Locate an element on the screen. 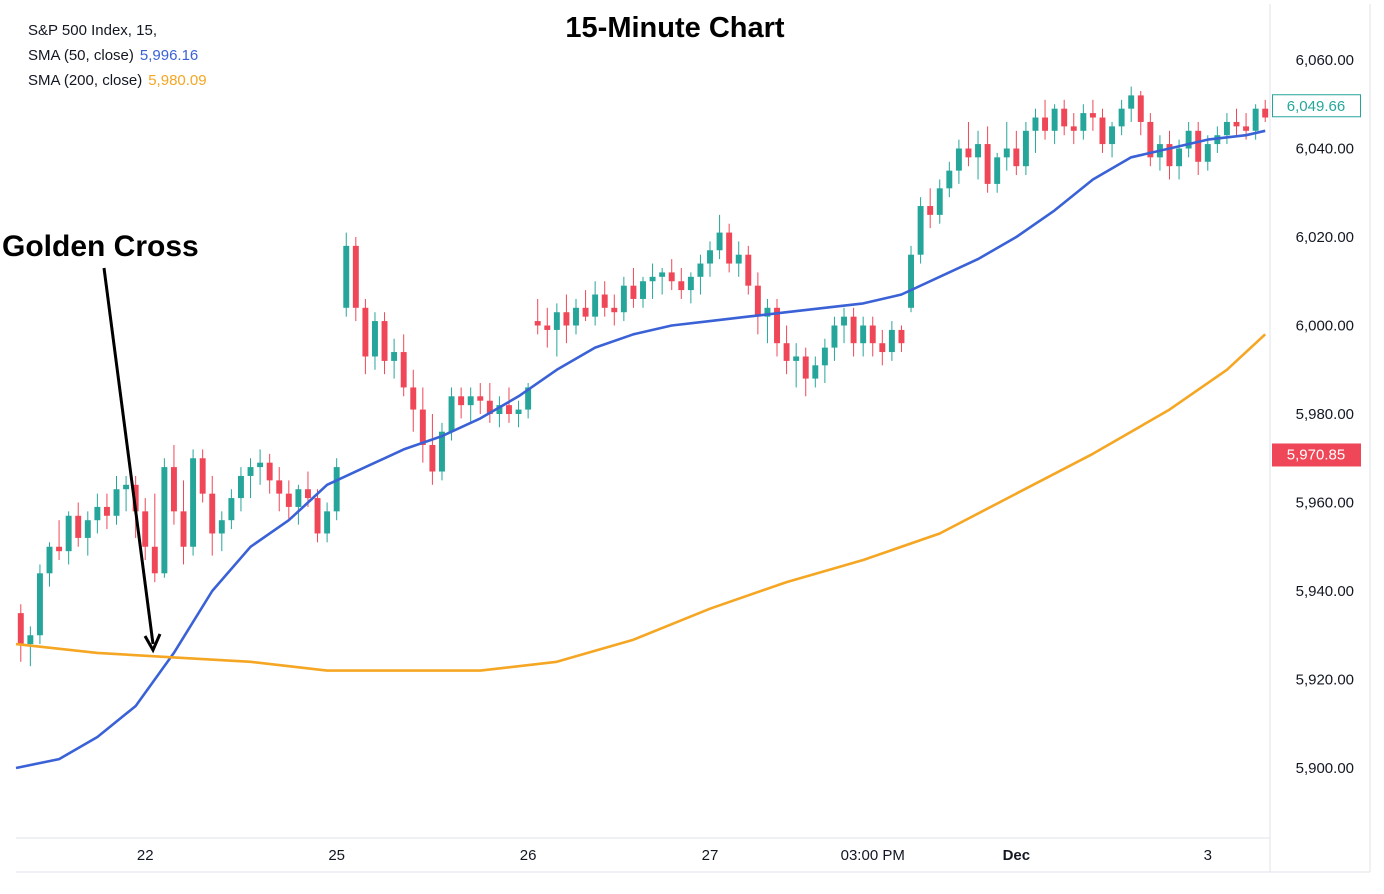 The image size is (1384, 894). y-tick-label: 5,900.00 is located at coordinates (1325, 768).